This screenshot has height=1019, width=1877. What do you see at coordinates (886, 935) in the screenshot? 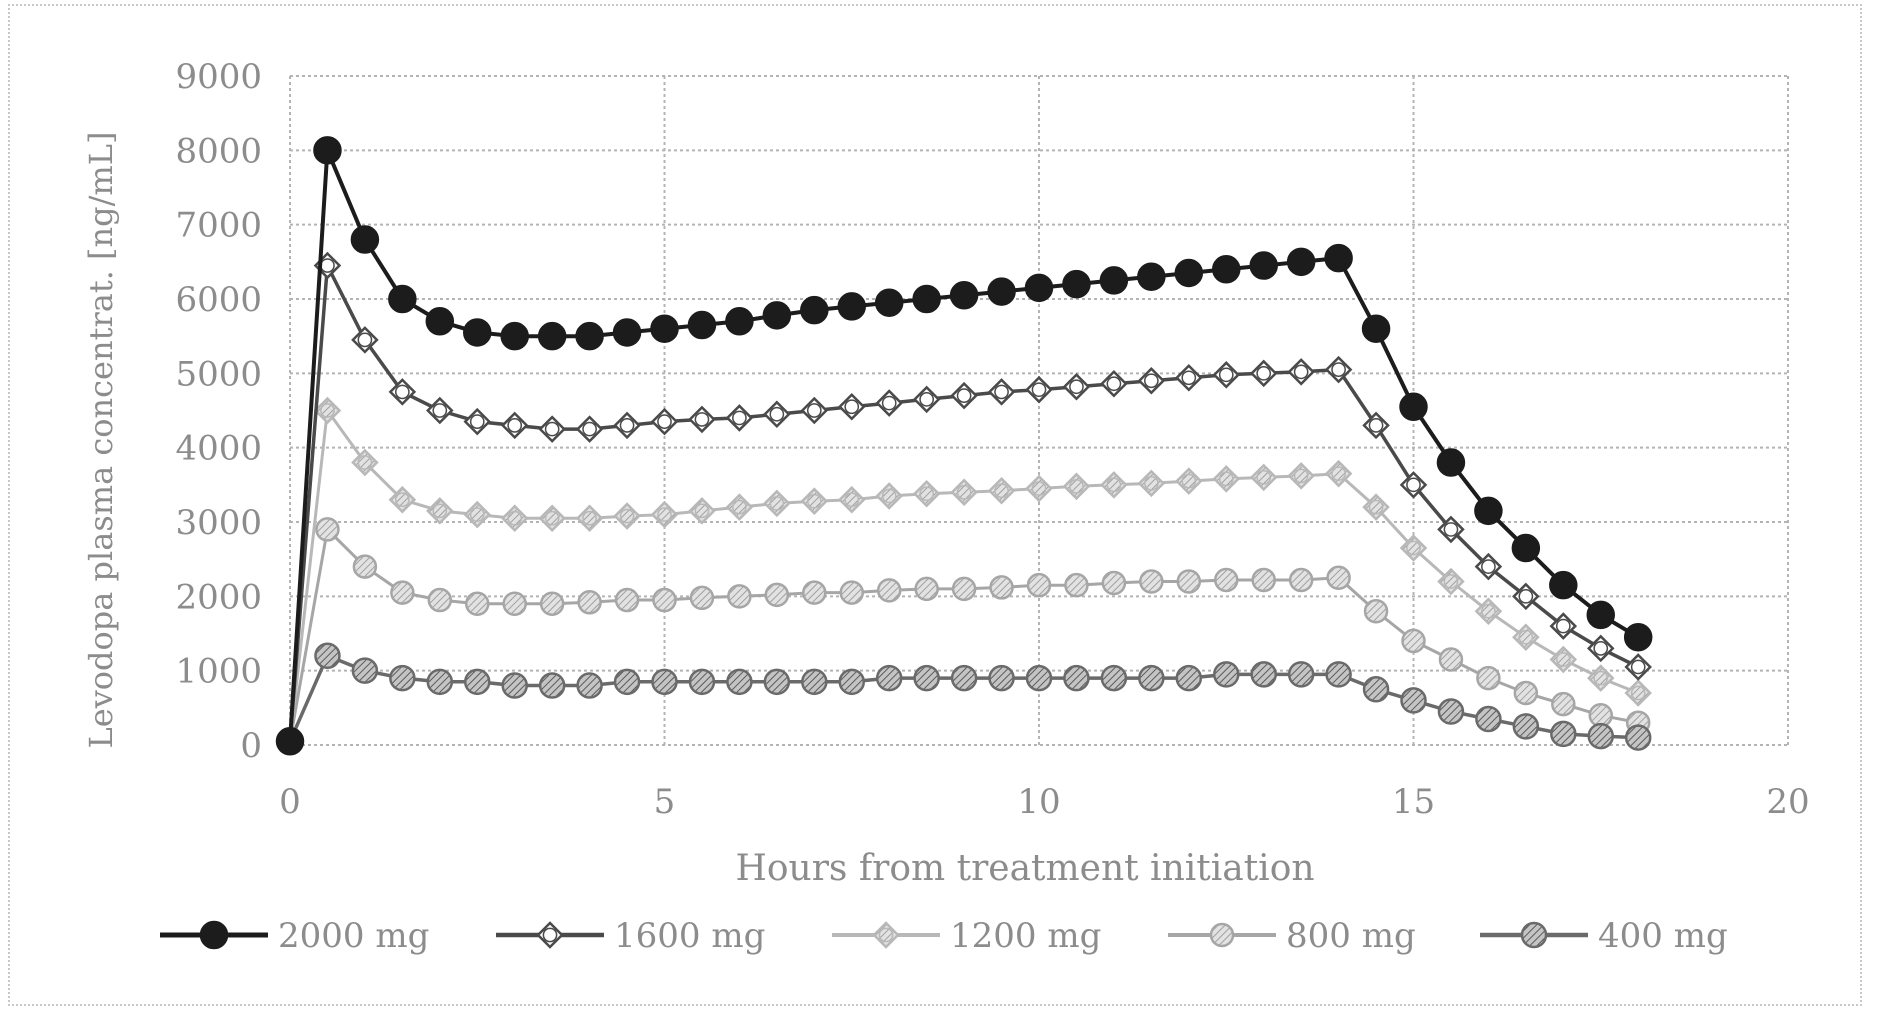
I see `legend-marker-1200mg` at bounding box center [886, 935].